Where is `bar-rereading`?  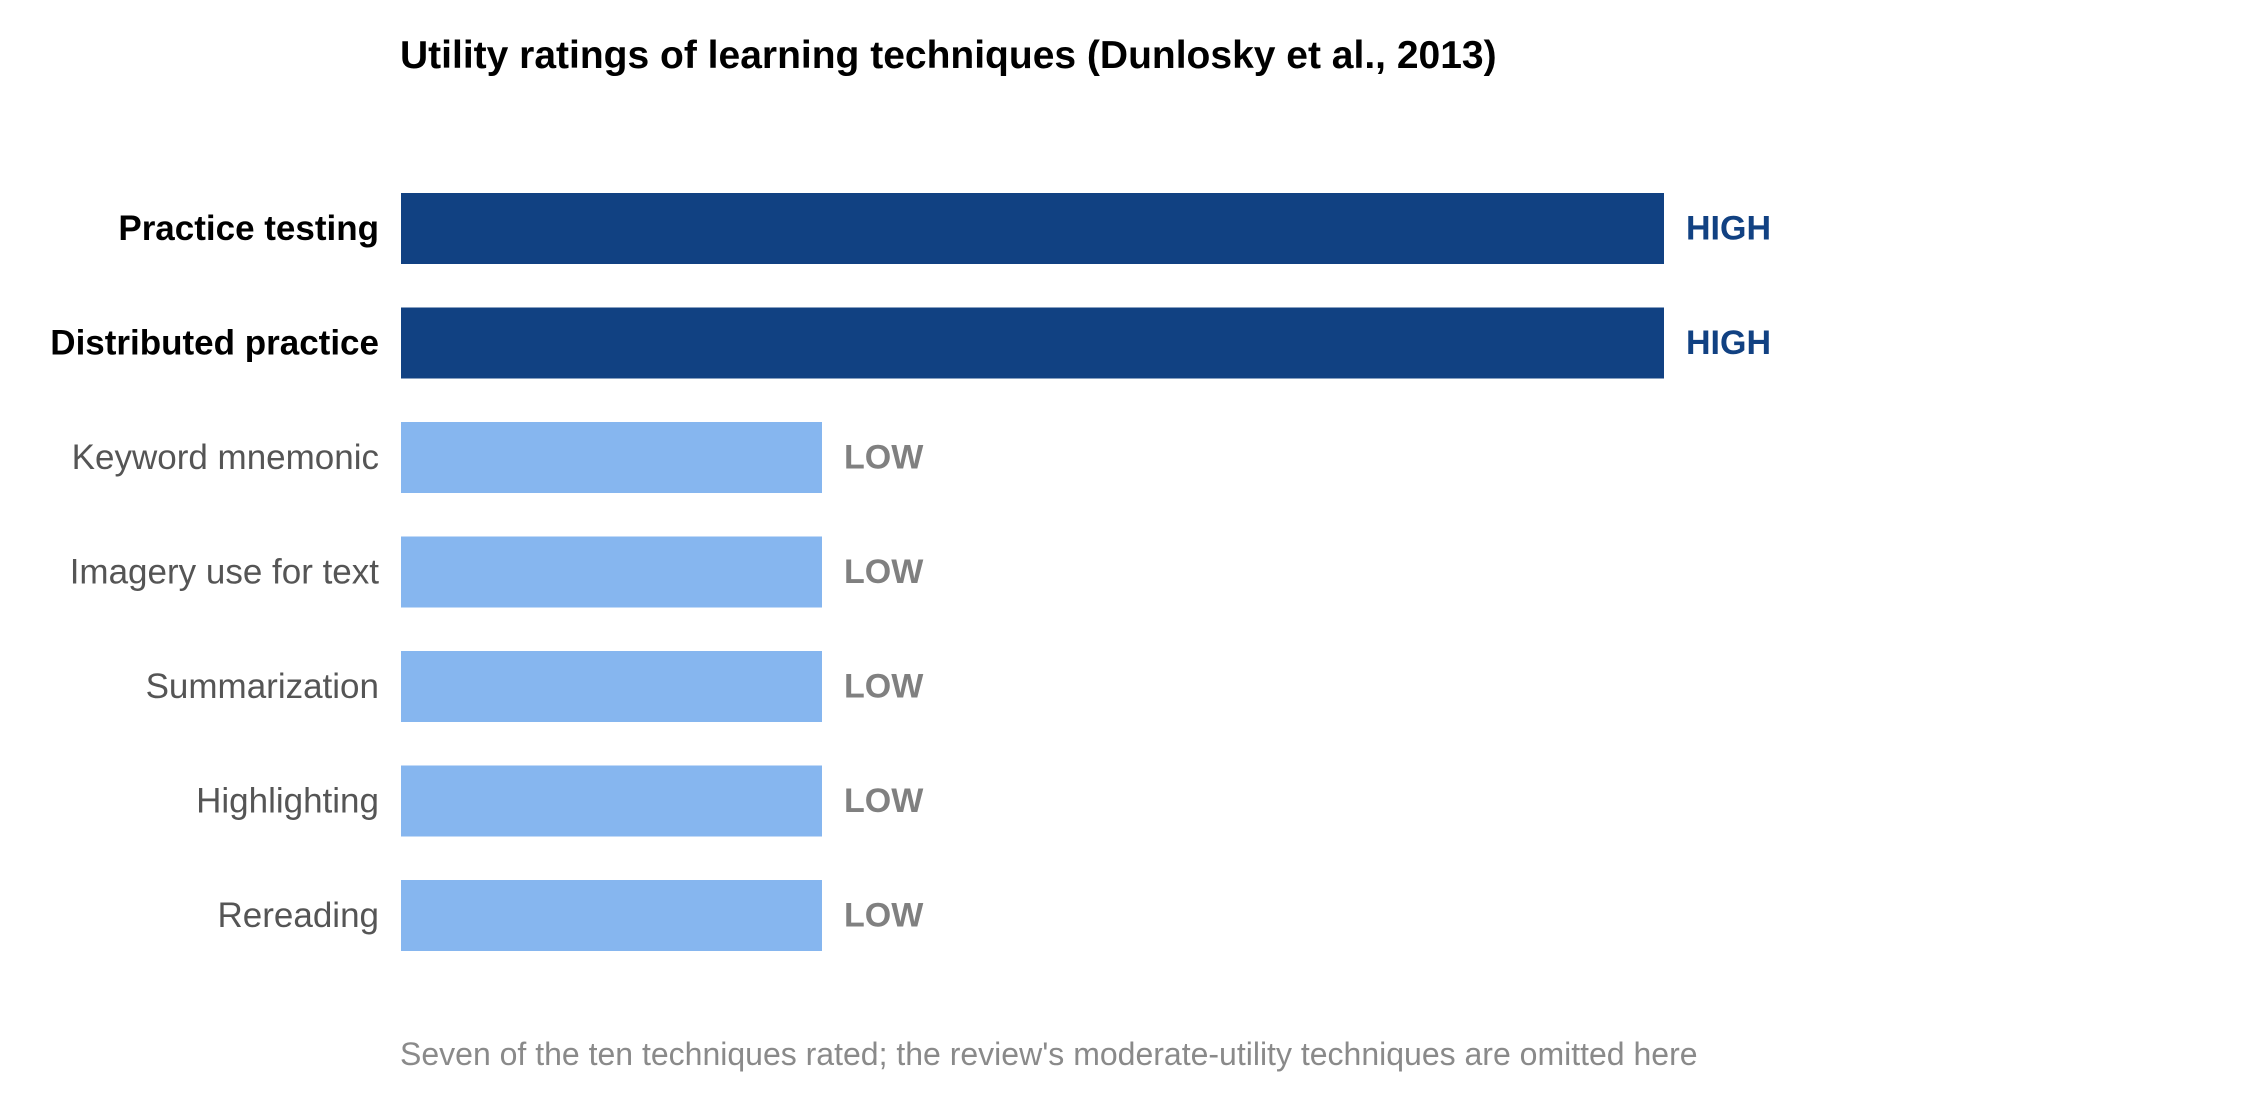
bar-rereading is located at coordinates (611, 915).